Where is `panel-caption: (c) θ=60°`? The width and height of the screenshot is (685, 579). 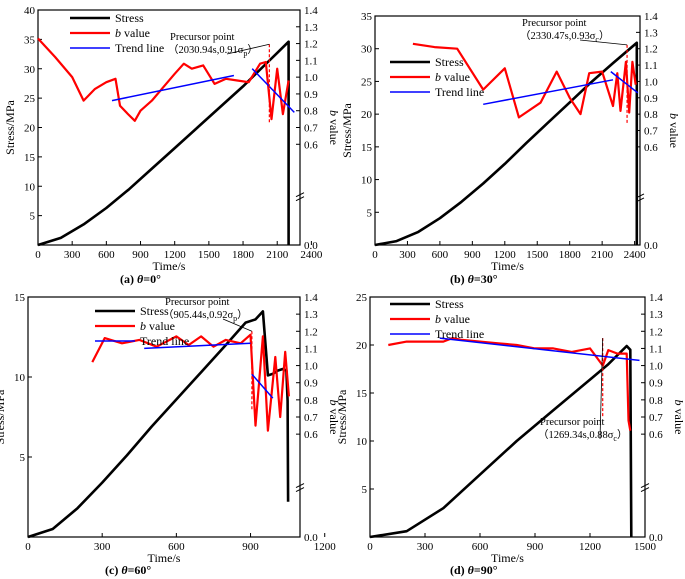
panel-caption: (c) θ=60° is located at coordinates (128, 570).